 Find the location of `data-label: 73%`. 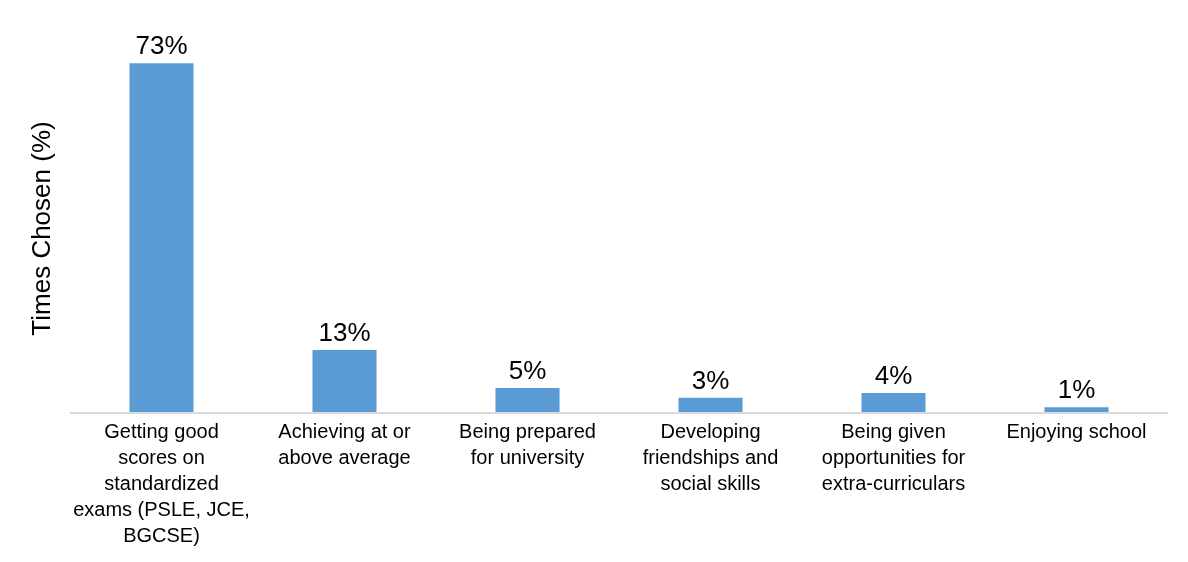

data-label: 73% is located at coordinates (161, 45).